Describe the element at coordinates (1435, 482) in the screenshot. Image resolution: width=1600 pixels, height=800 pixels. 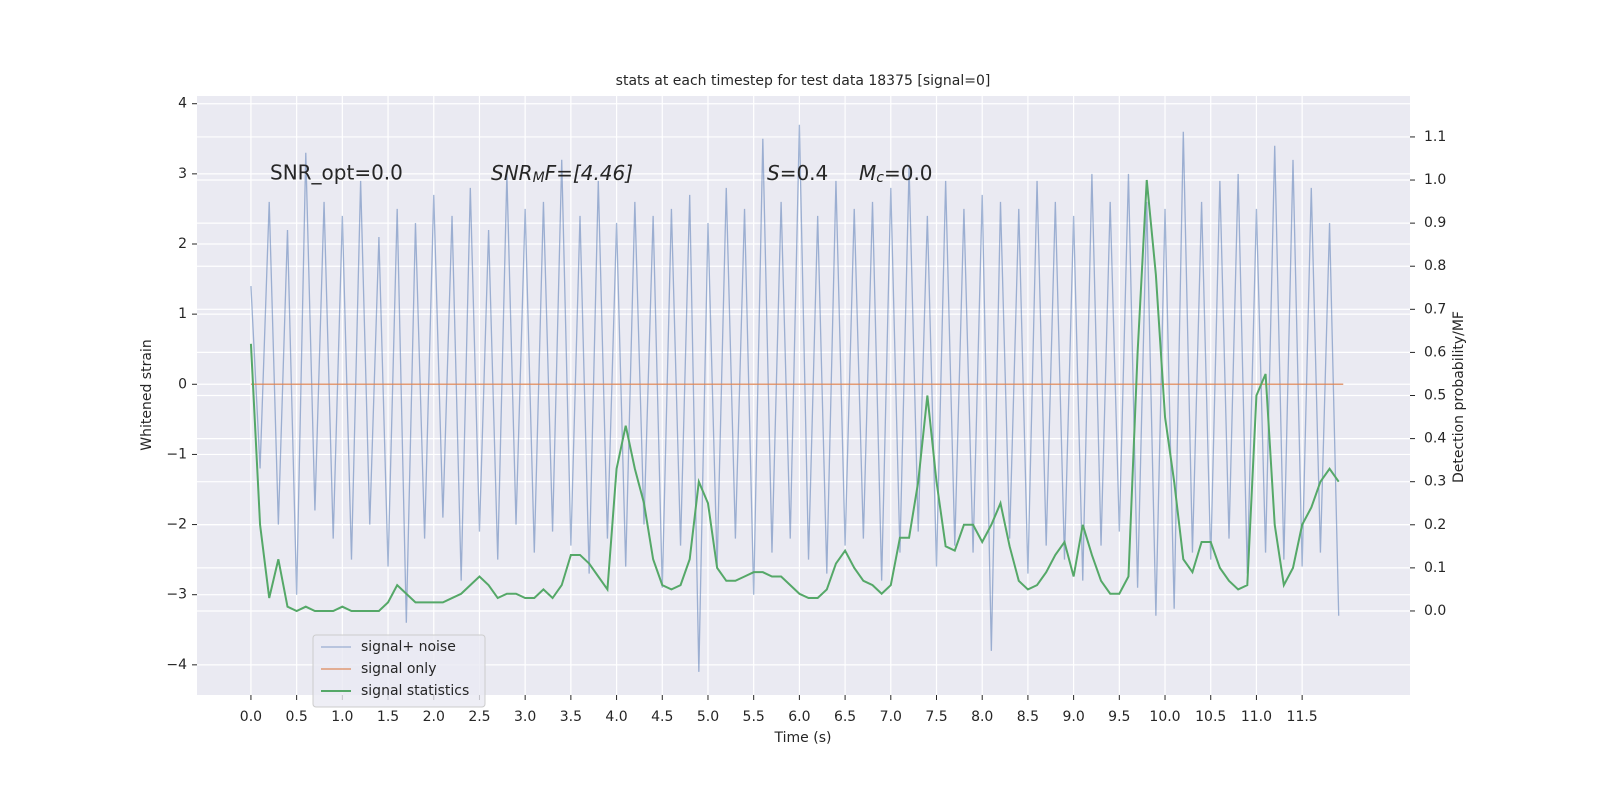
I see `y2-tick-label: 0.3` at that location.